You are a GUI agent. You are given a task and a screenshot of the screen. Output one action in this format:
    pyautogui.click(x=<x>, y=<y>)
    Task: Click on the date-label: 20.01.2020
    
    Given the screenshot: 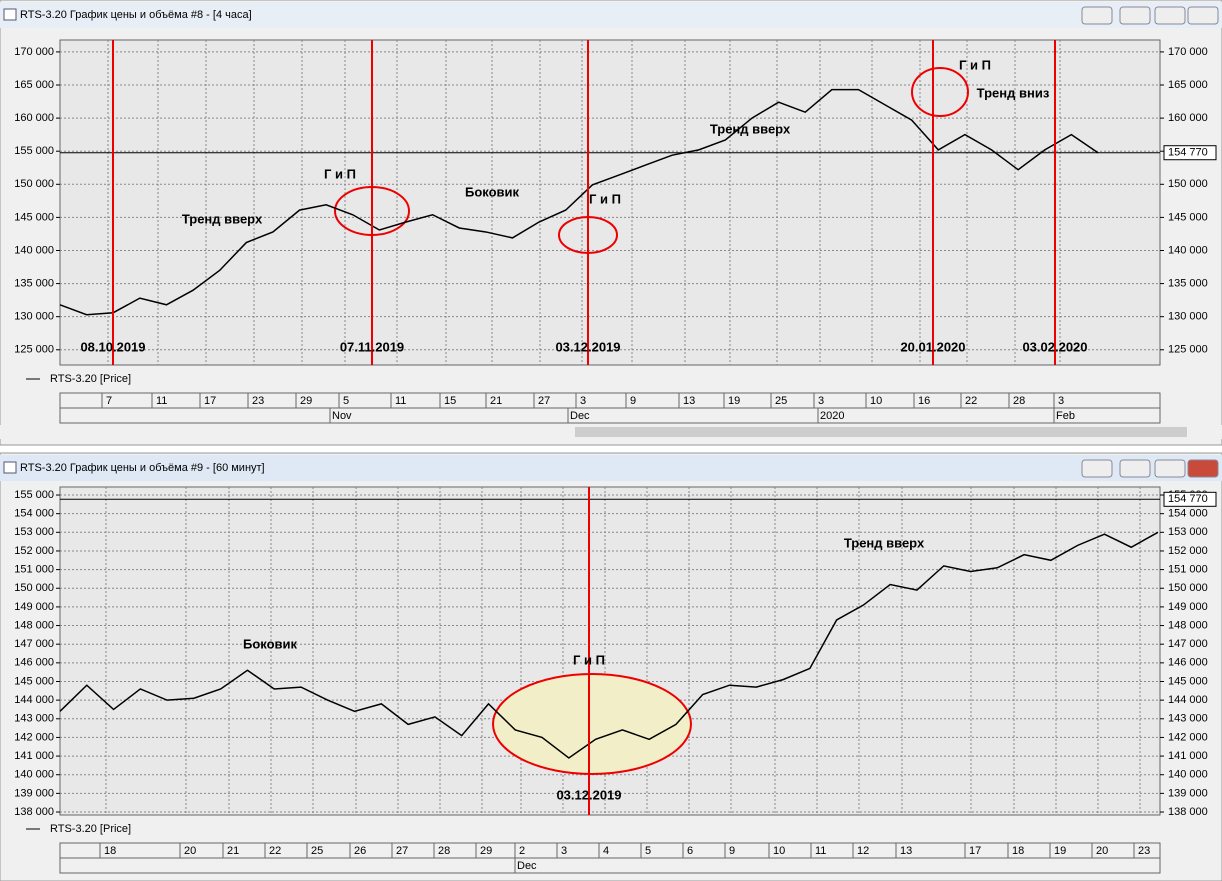 What is the action you would take?
    pyautogui.click(x=932, y=346)
    